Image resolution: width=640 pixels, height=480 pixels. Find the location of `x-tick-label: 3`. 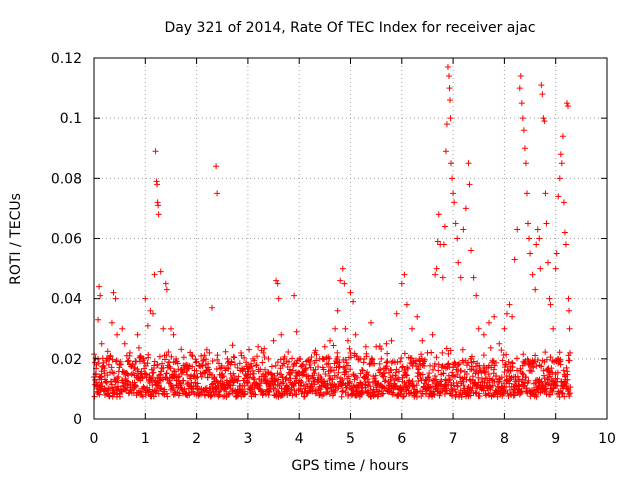

x-tick-label: 3 is located at coordinates (247, 439).